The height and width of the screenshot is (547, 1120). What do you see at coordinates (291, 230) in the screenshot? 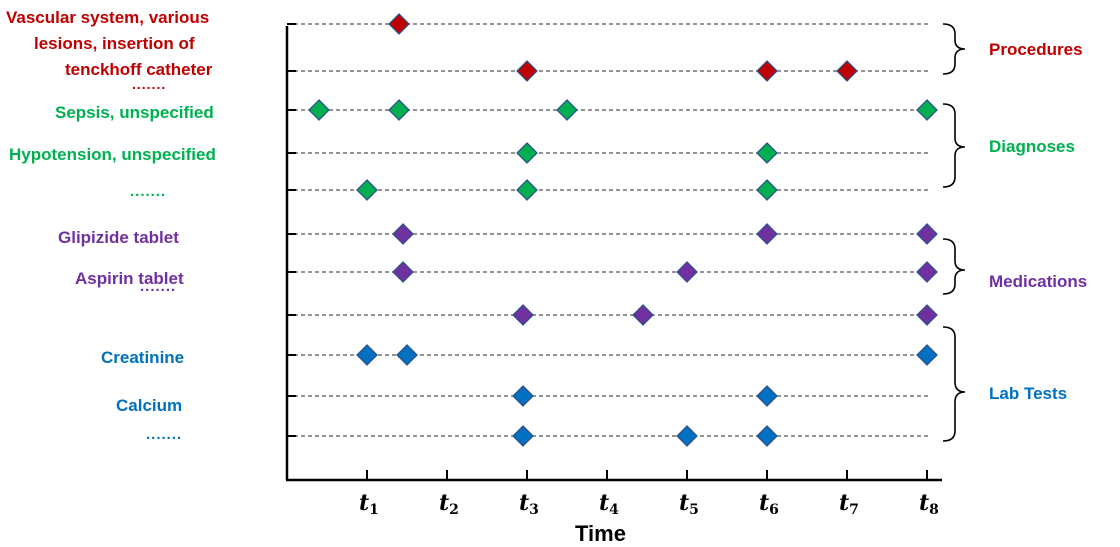
I see `y-axis-ticks` at bounding box center [291, 230].